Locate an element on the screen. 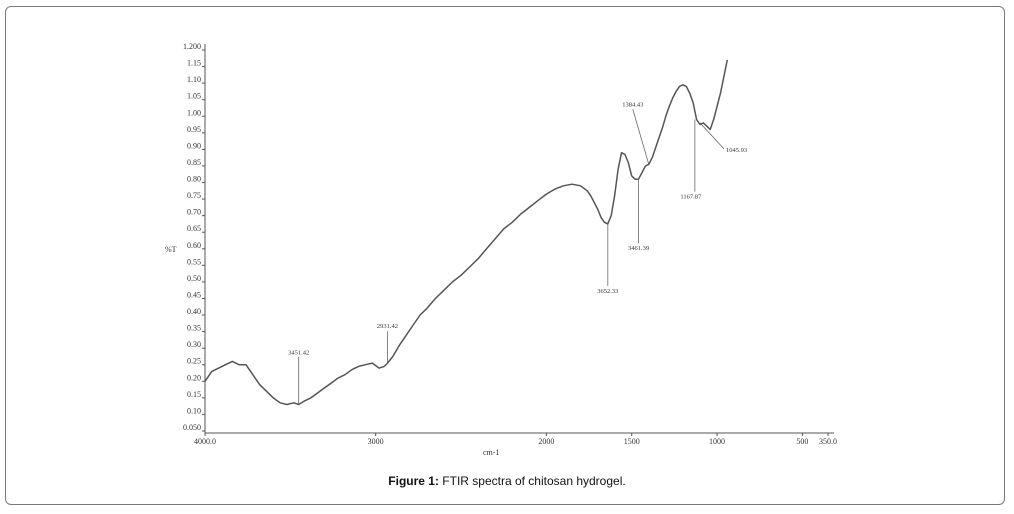  annotation-label: 2931.42 is located at coordinates (387, 326).